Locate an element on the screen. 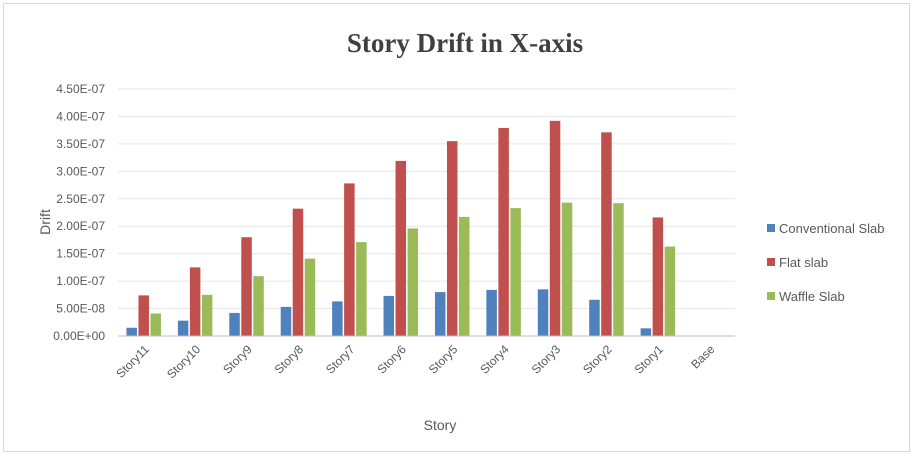  y-axis-title: Drift is located at coordinates (45, 222).